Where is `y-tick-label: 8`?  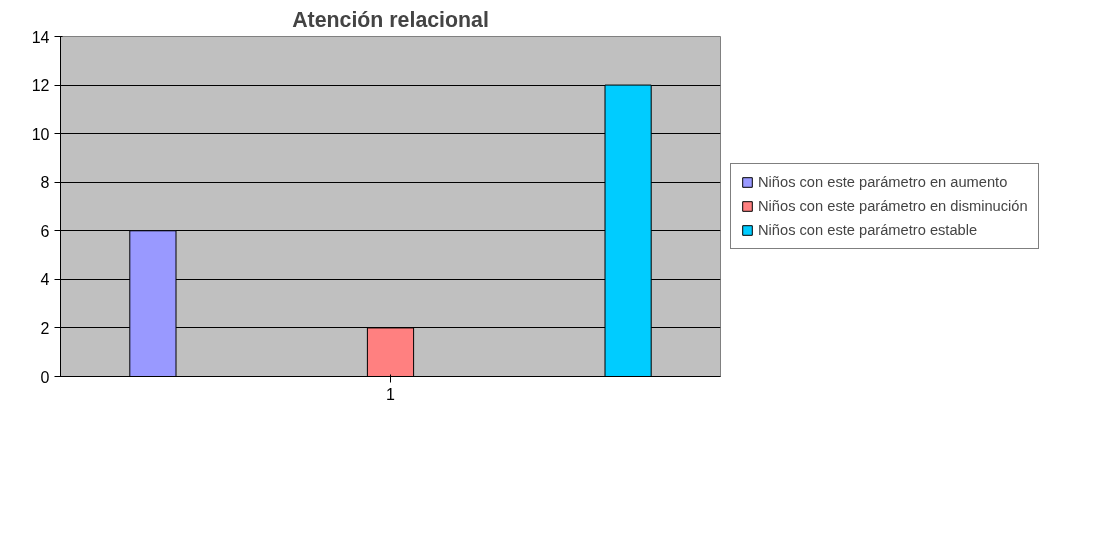 y-tick-label: 8 is located at coordinates (45, 183).